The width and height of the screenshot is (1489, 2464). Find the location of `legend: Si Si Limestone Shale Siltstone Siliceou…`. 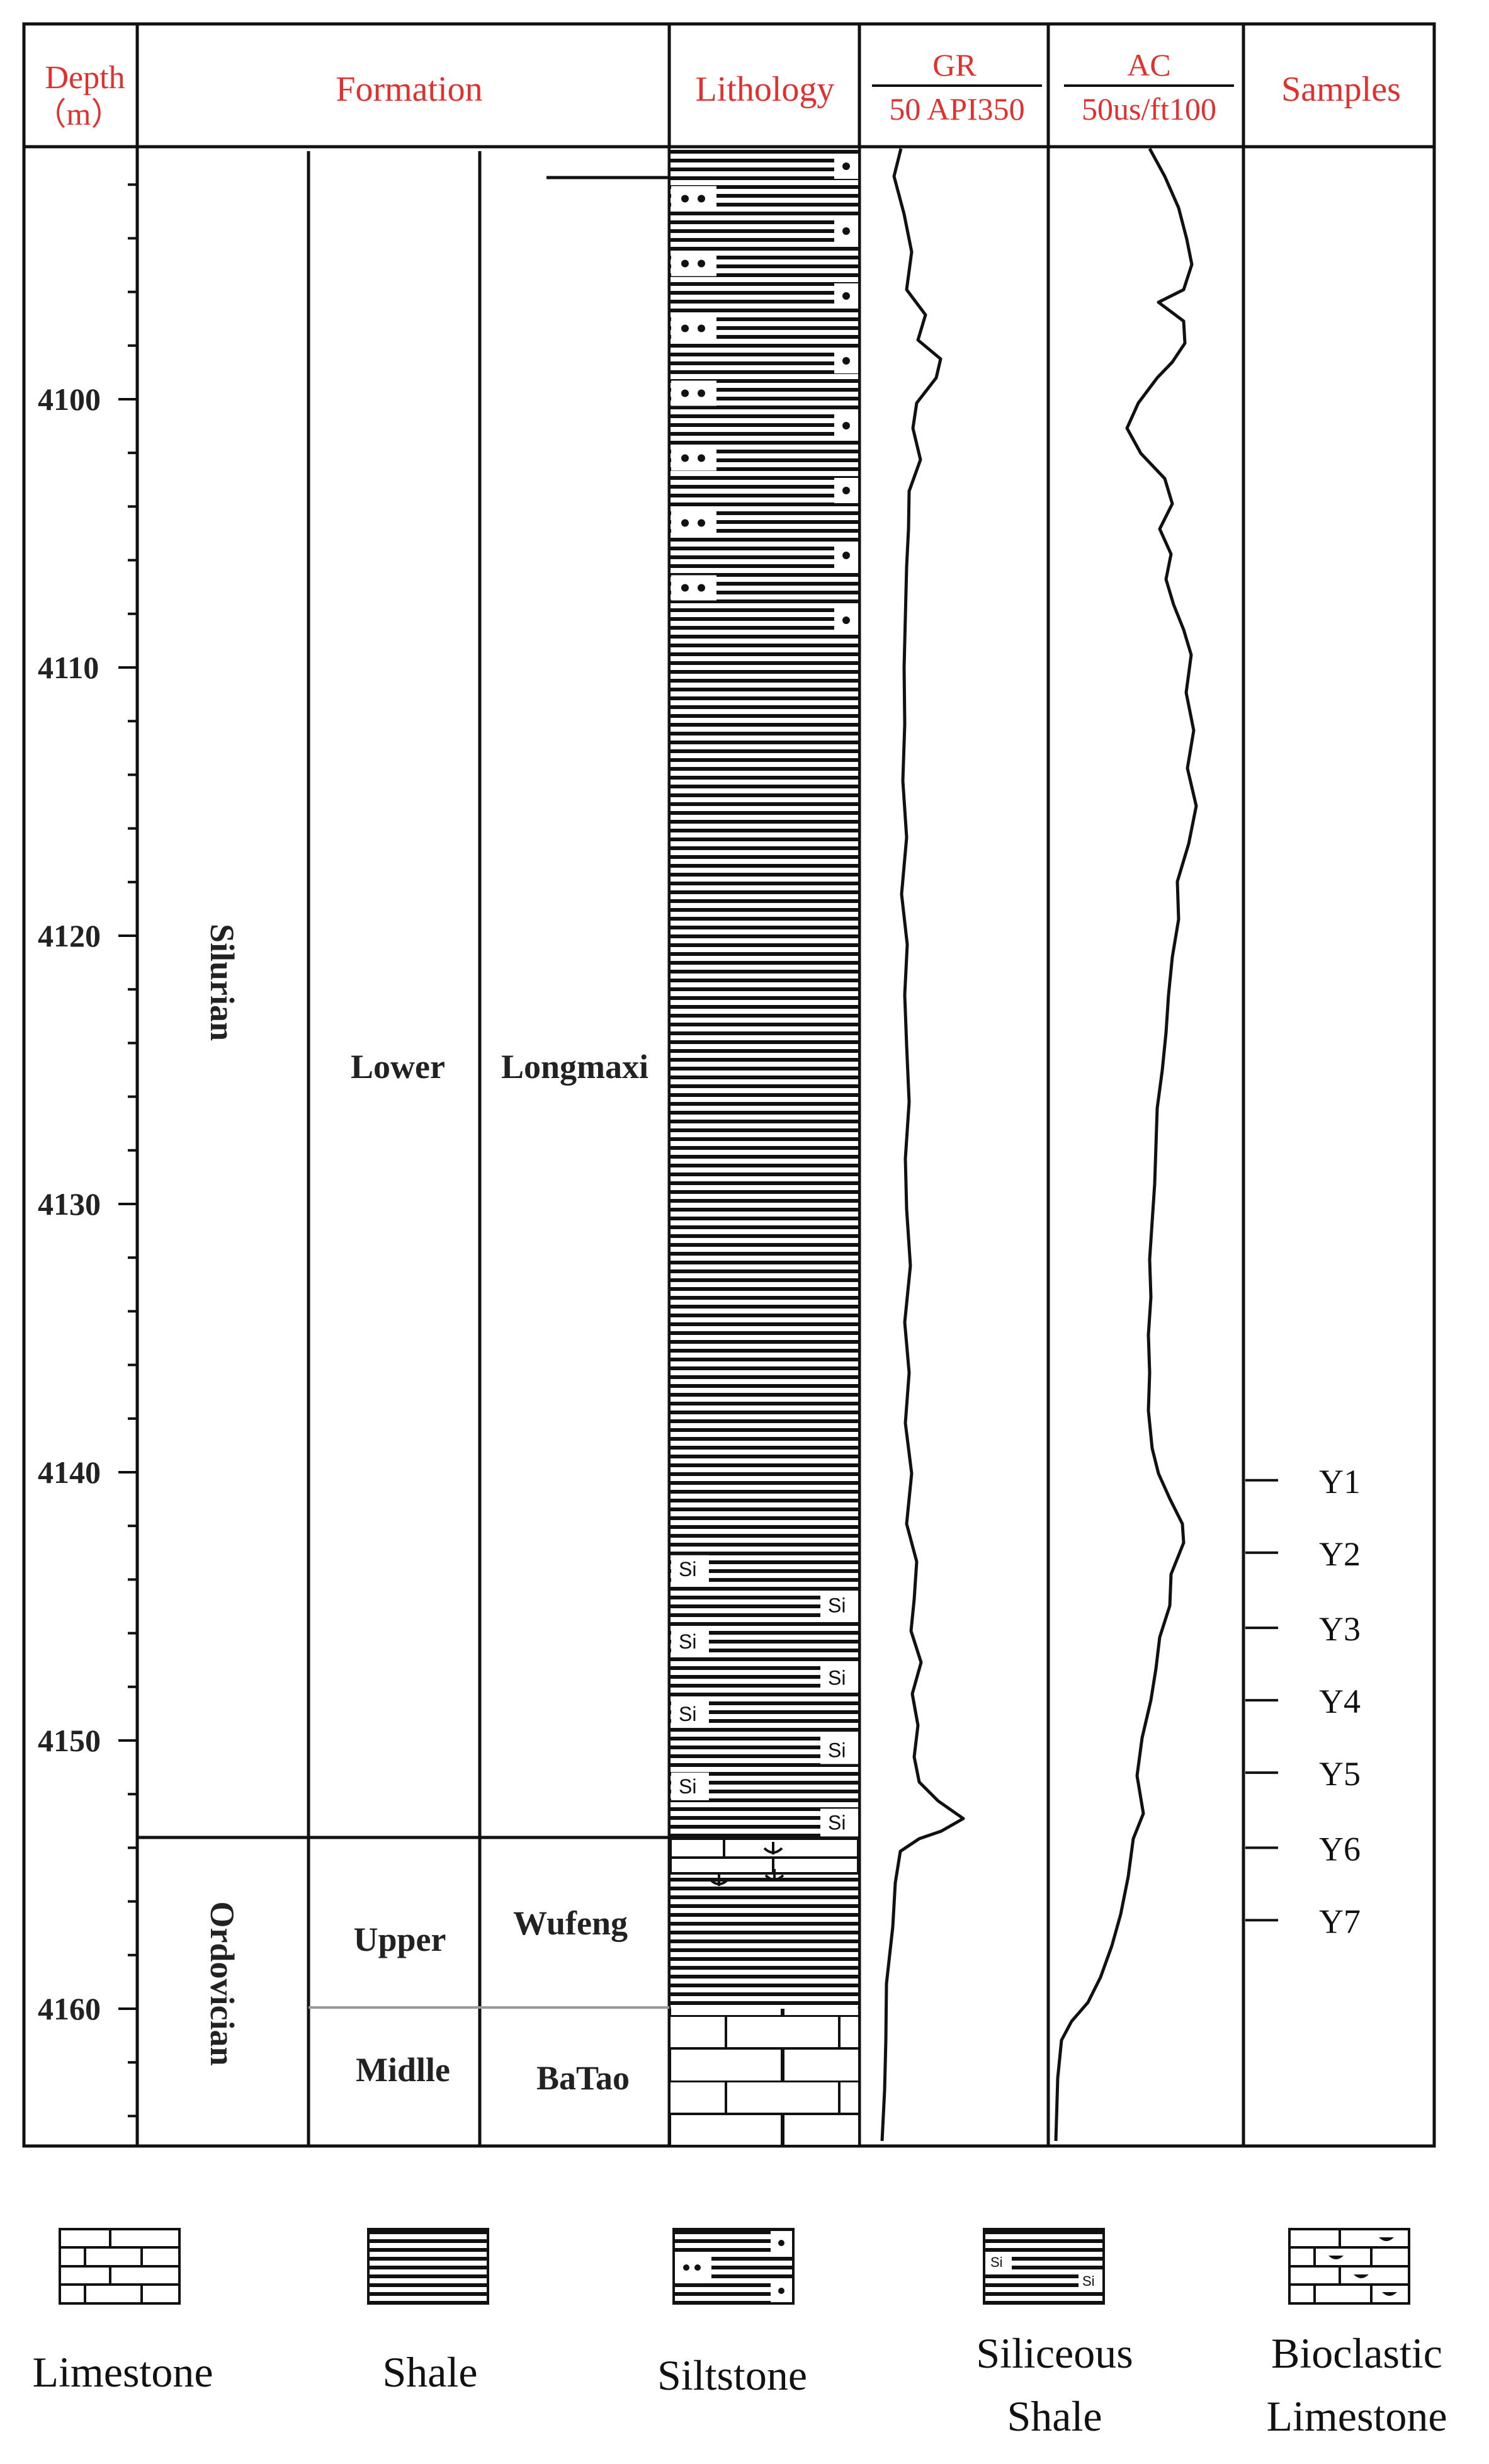

legend: Si Si Limestone Shale Siltstone Siliceou… is located at coordinates (739, 2334).